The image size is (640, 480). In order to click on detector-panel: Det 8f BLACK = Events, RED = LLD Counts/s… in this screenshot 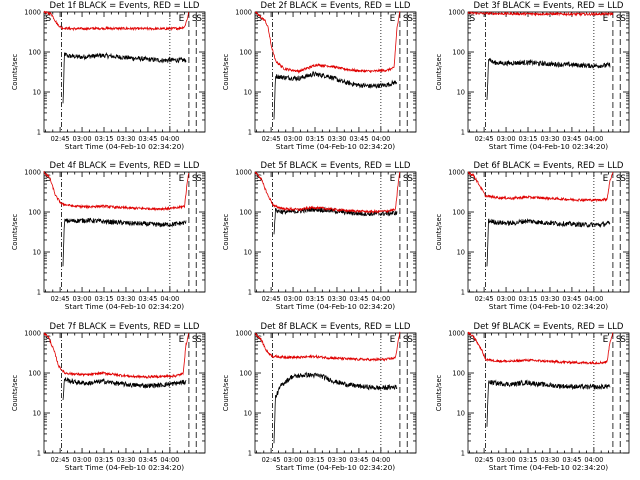, I will do `click(319, 397)`.